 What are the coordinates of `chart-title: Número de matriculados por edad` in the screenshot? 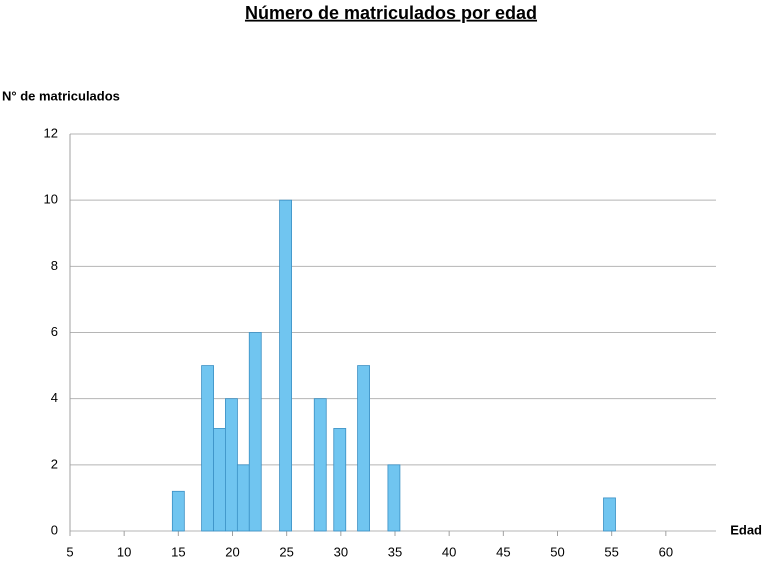 It's located at (391, 13).